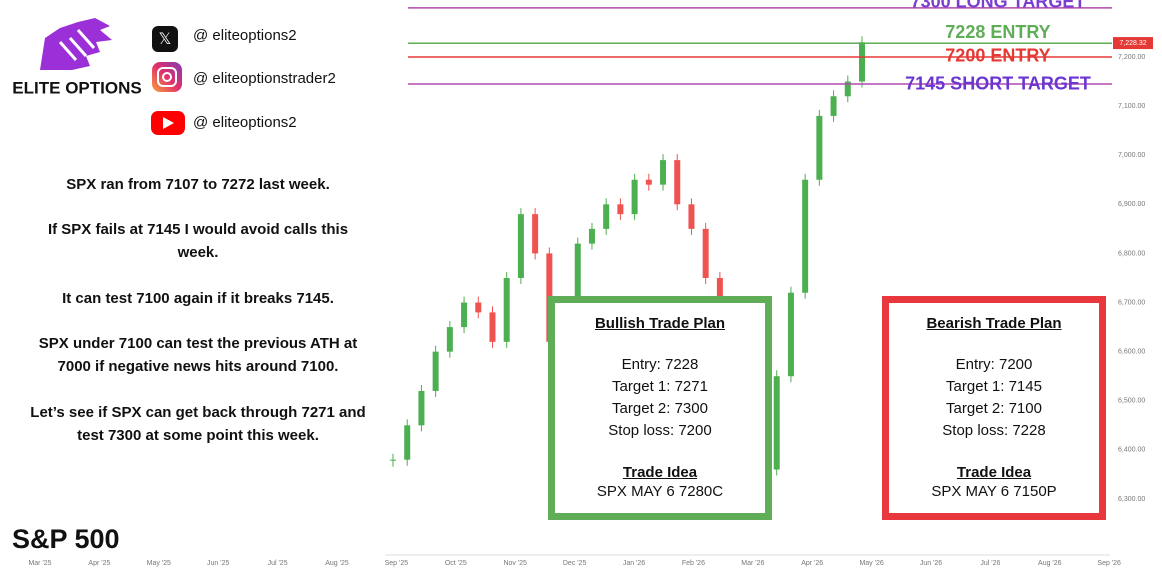 This screenshot has height=573, width=1162. I want to click on level-label: 7228 ENTRY, so click(997, 32).